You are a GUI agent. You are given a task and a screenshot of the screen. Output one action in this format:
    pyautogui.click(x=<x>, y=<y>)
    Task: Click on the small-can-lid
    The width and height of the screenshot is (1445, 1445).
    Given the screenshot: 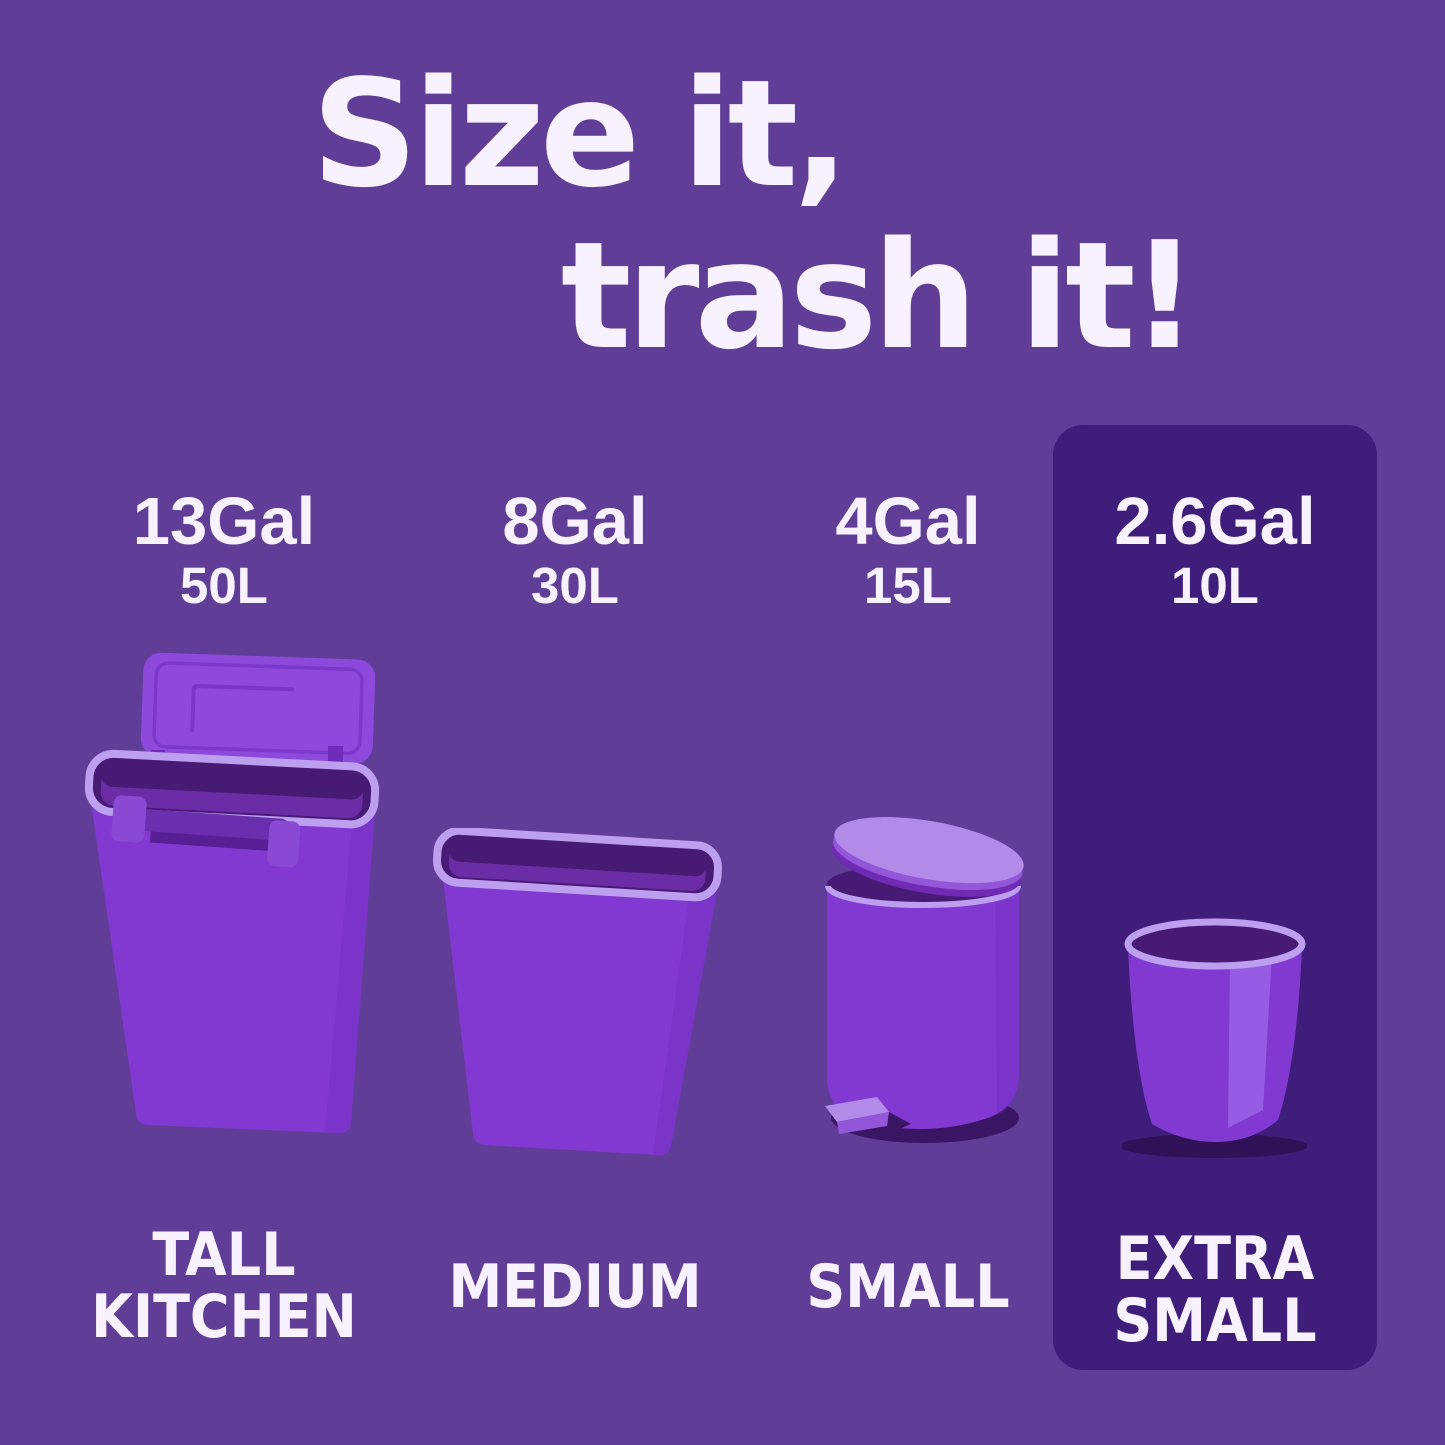 What is the action you would take?
    pyautogui.click(x=927, y=857)
    